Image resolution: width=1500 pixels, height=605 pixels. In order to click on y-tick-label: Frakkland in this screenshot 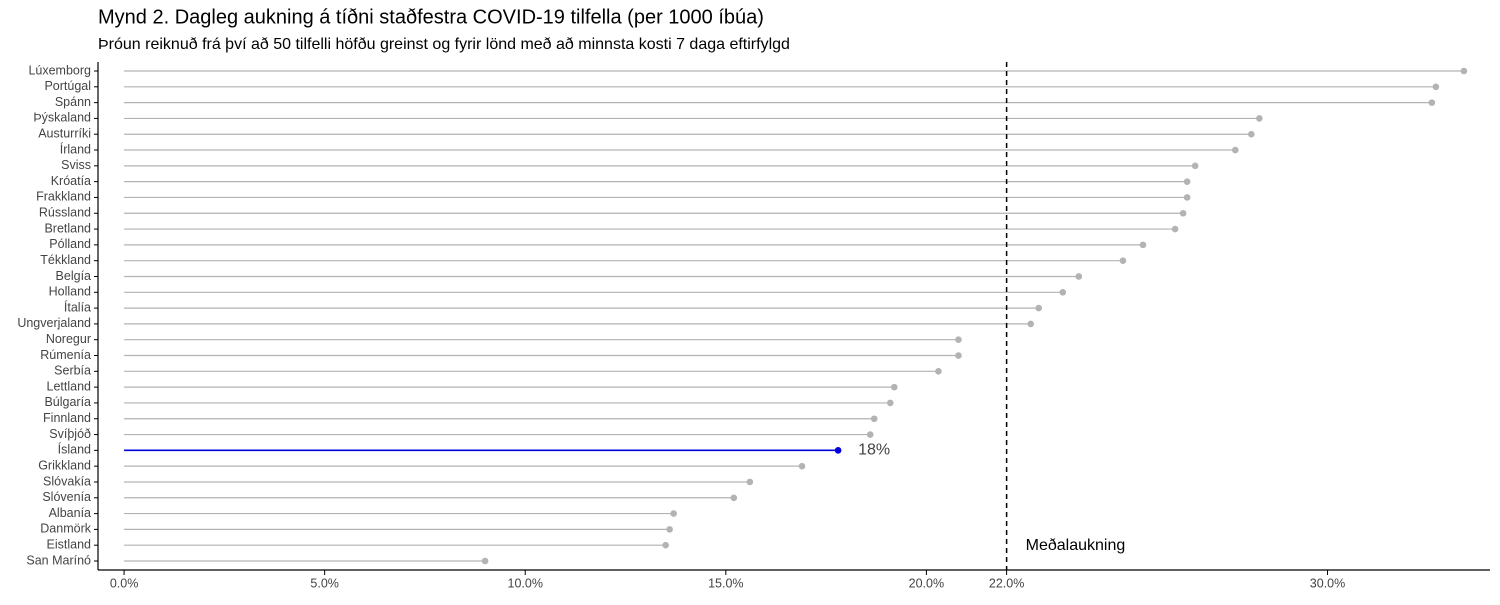, I will do `click(63, 197)`.